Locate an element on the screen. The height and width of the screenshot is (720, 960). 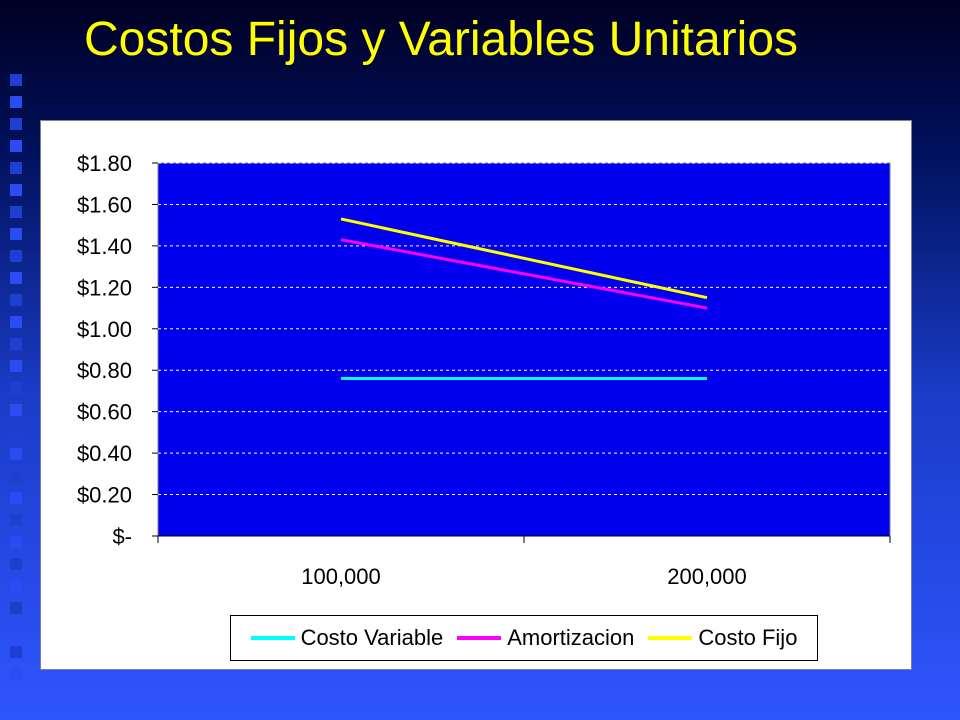
legend-item: Costo Variable is located at coordinates (347, 638).